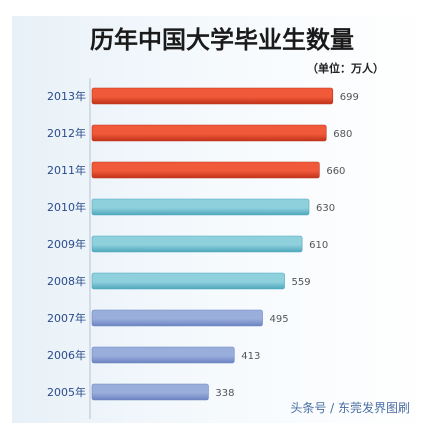  What do you see at coordinates (335, 171) in the screenshot?
I see `data-label: 660` at bounding box center [335, 171].